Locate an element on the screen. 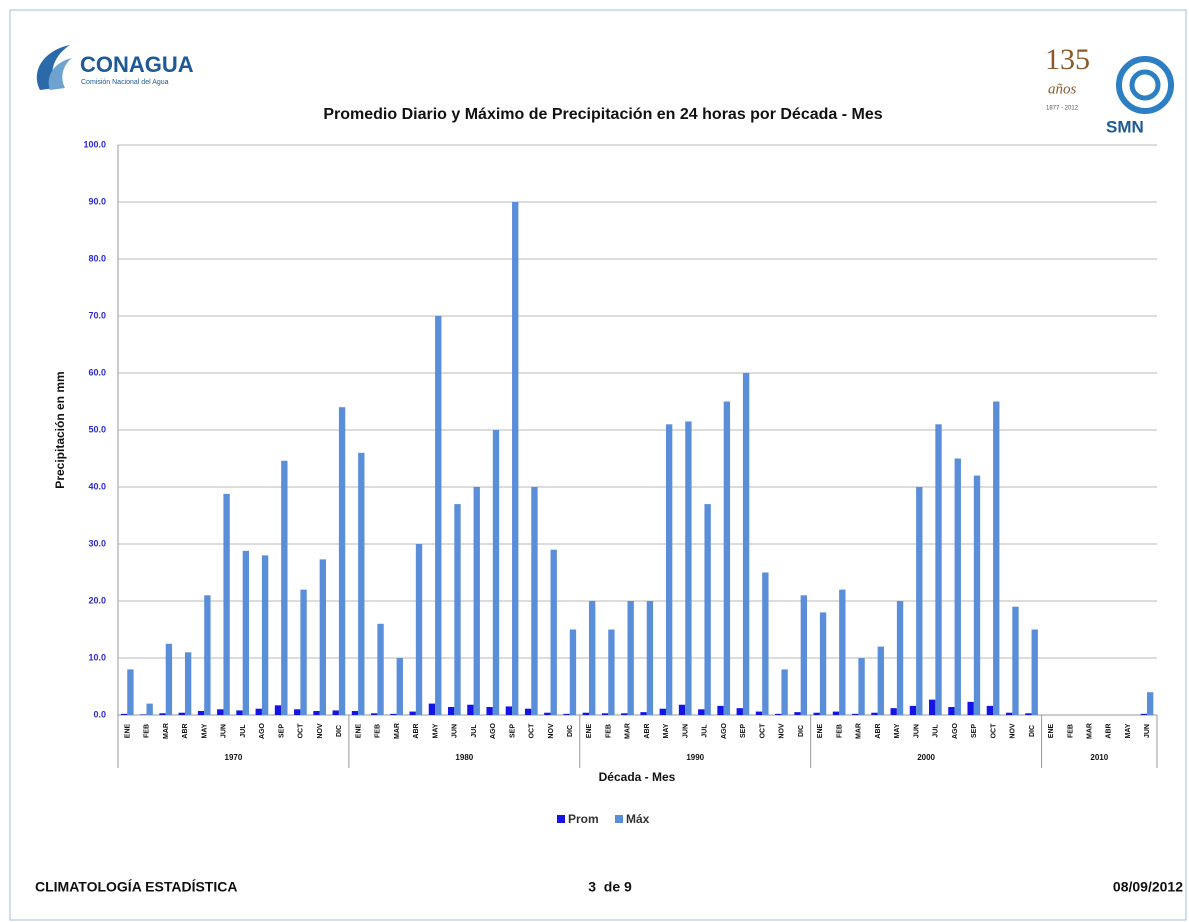 This screenshot has height=922, width=1189. y-tick-label: 30.0 is located at coordinates (97, 543).